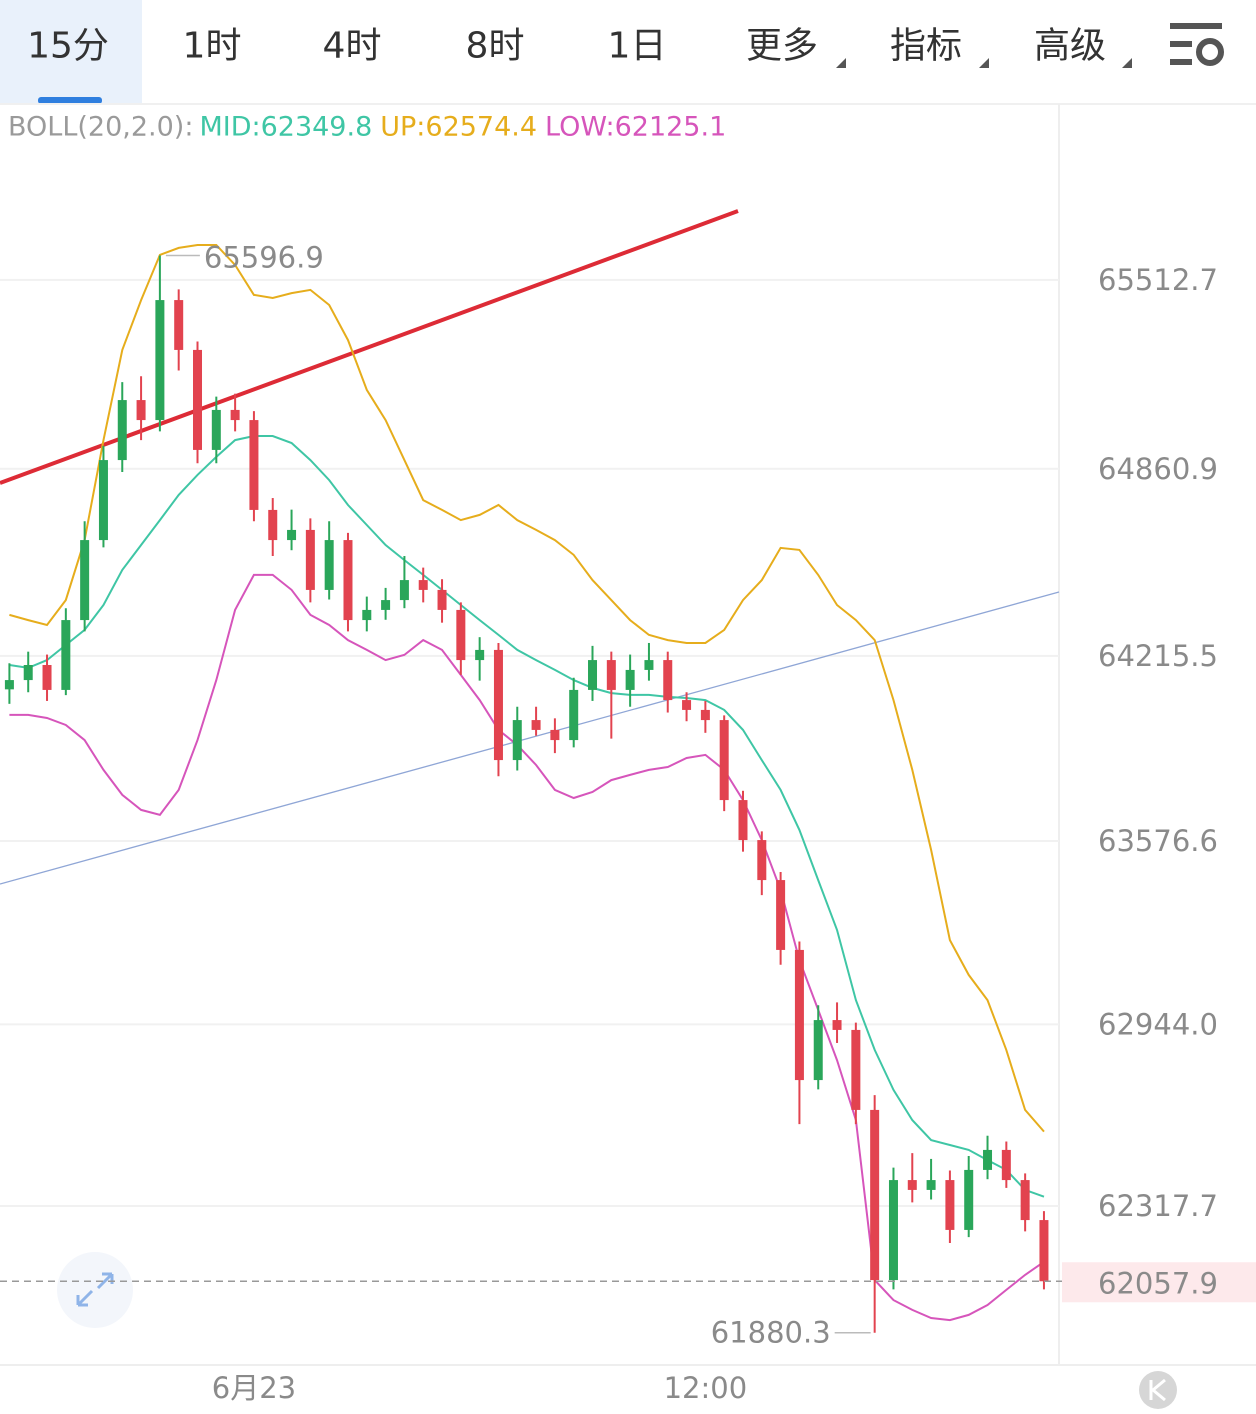 The width and height of the screenshot is (1256, 1414). What do you see at coordinates (1158, 841) in the screenshot?
I see `y-tick-label: 63576.6` at bounding box center [1158, 841].